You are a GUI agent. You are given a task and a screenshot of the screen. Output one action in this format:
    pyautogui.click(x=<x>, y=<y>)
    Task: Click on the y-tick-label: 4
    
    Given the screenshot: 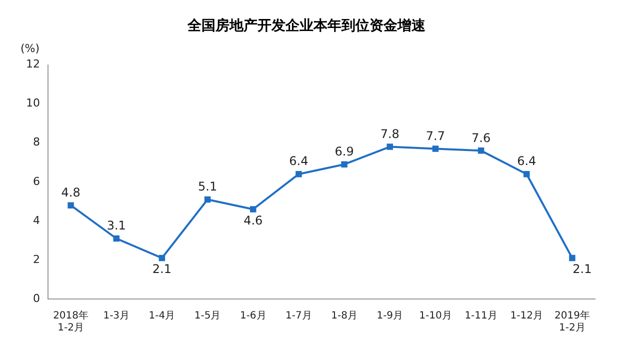 What is the action you would take?
    pyautogui.click(x=36, y=220)
    